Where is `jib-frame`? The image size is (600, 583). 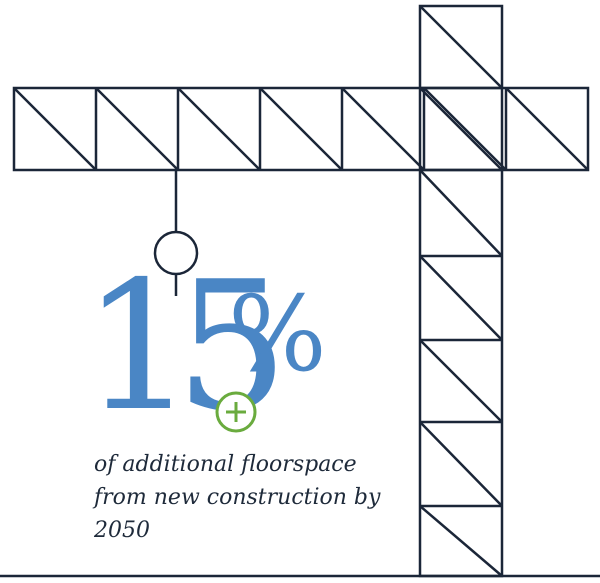 jib-frame is located at coordinates (301, 129).